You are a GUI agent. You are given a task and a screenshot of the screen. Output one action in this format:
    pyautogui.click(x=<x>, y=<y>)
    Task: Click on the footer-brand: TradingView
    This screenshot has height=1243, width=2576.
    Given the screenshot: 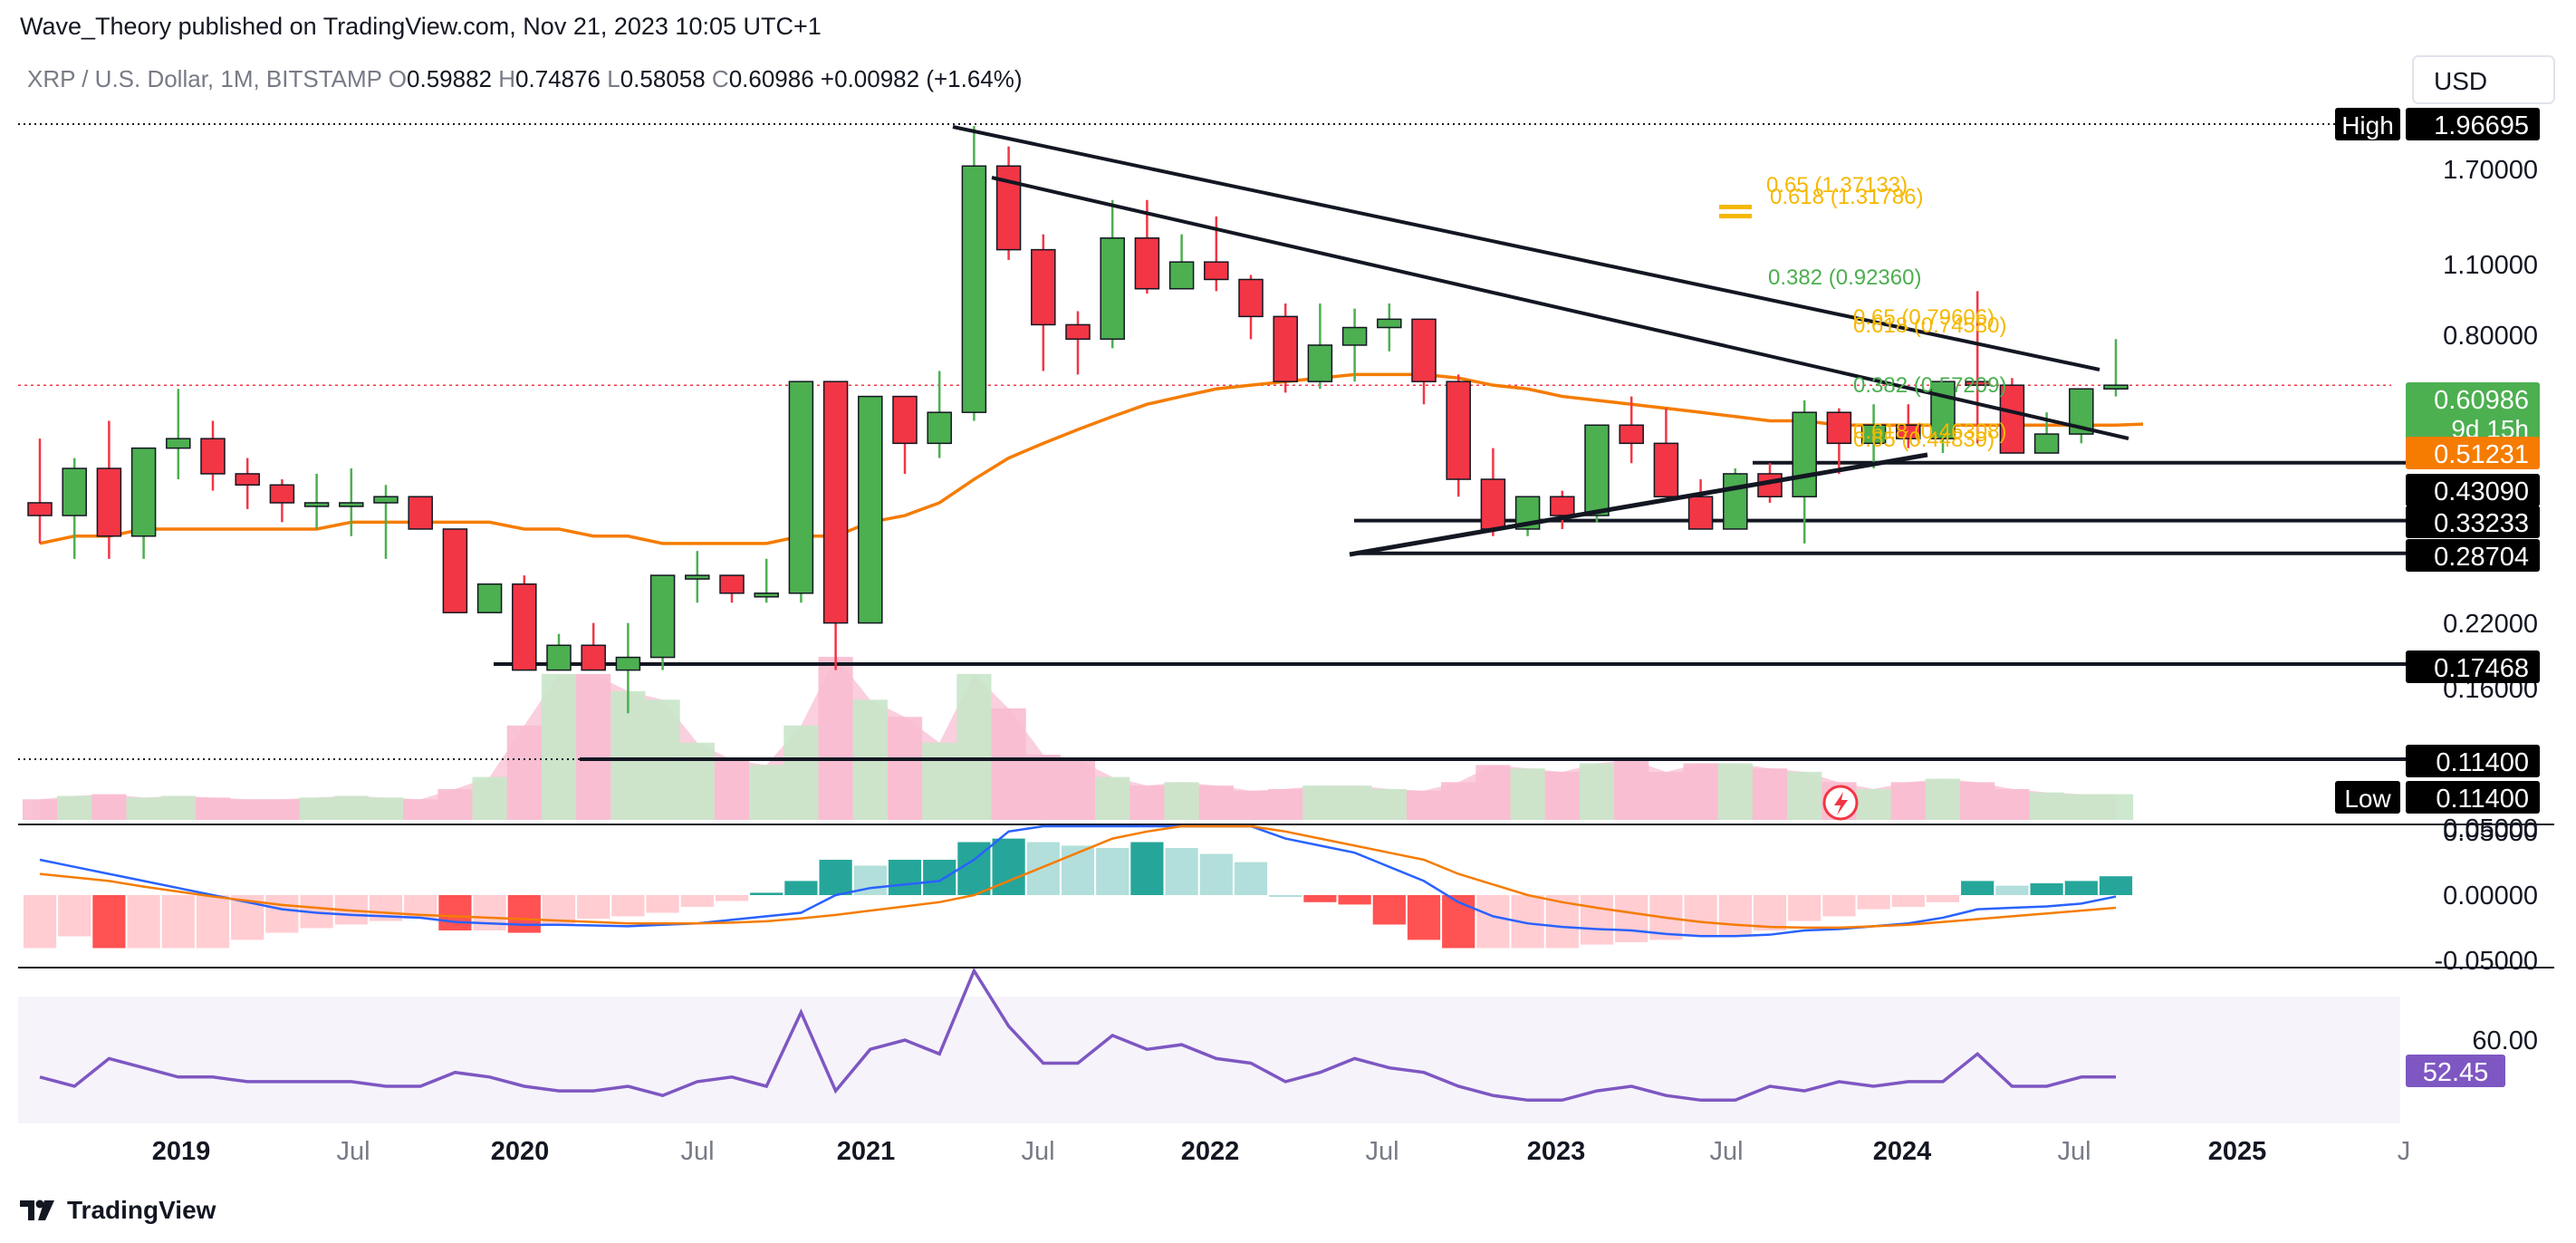 What is the action you would take?
    pyautogui.click(x=118, y=1210)
    